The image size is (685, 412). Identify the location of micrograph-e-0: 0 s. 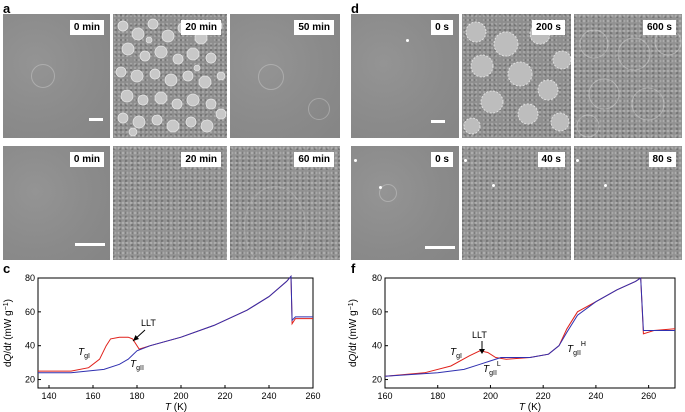
(405, 203).